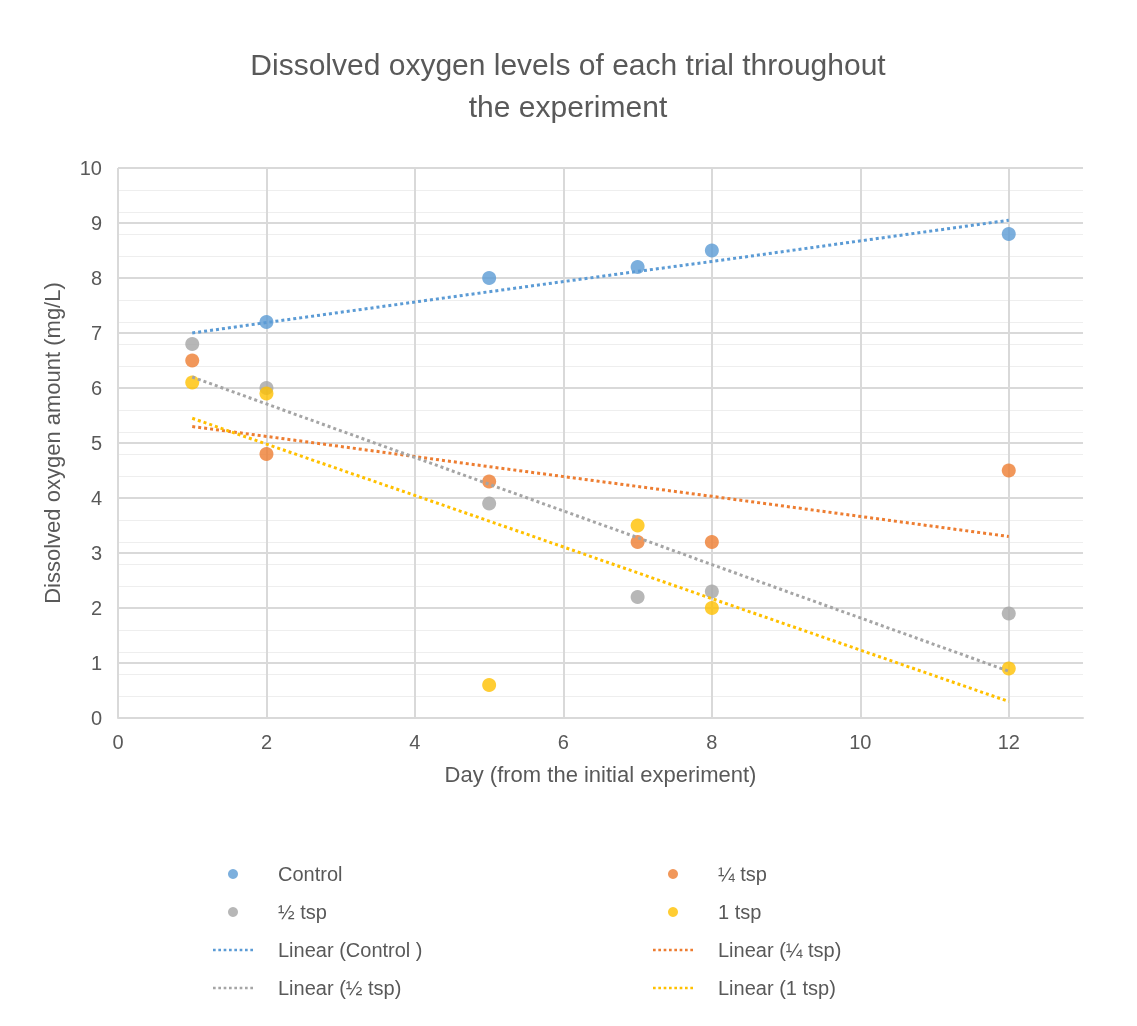  I want to click on x-tick-label: 10, so click(860, 742).